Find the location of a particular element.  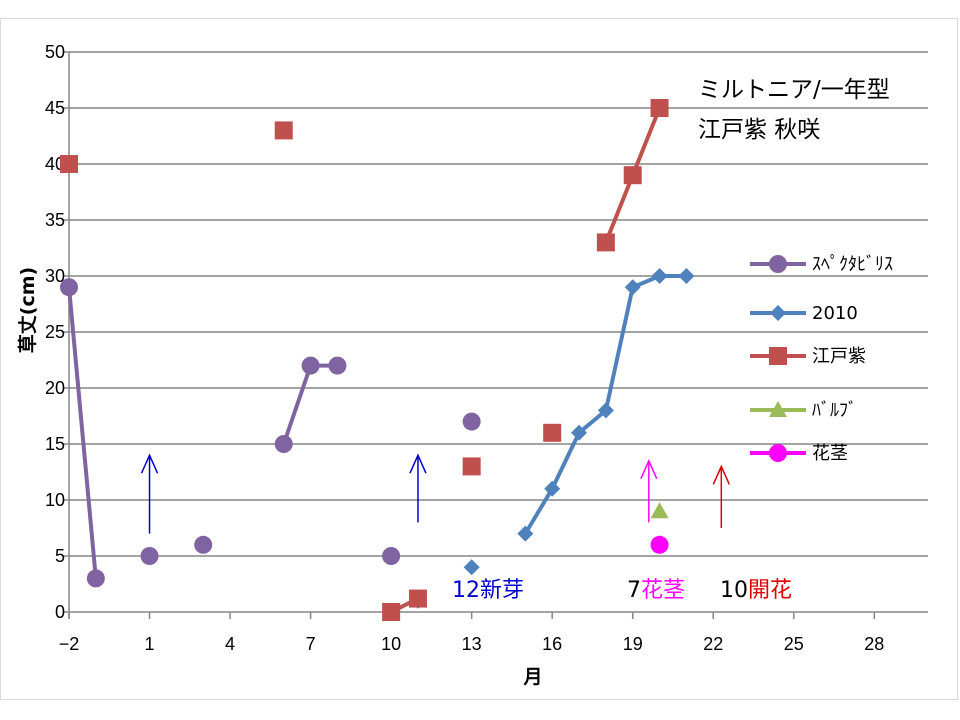

y-tick-label-45: 45 is located at coordinates (55, 108).